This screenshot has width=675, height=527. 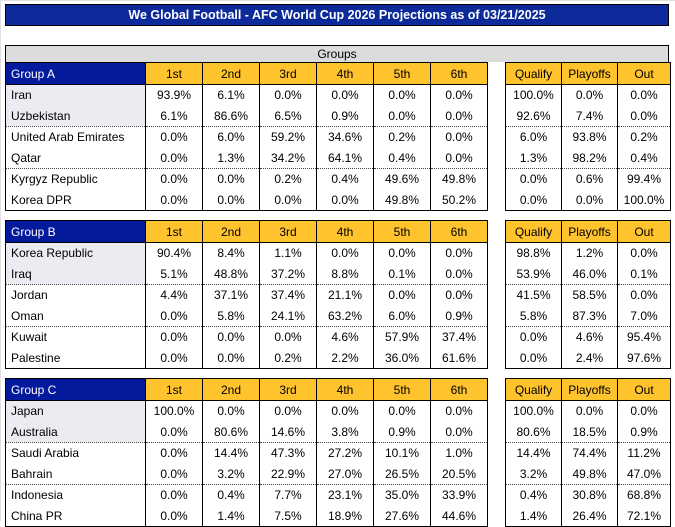 What do you see at coordinates (288, 516) in the screenshot?
I see `position-probability-cell: 7.5%` at bounding box center [288, 516].